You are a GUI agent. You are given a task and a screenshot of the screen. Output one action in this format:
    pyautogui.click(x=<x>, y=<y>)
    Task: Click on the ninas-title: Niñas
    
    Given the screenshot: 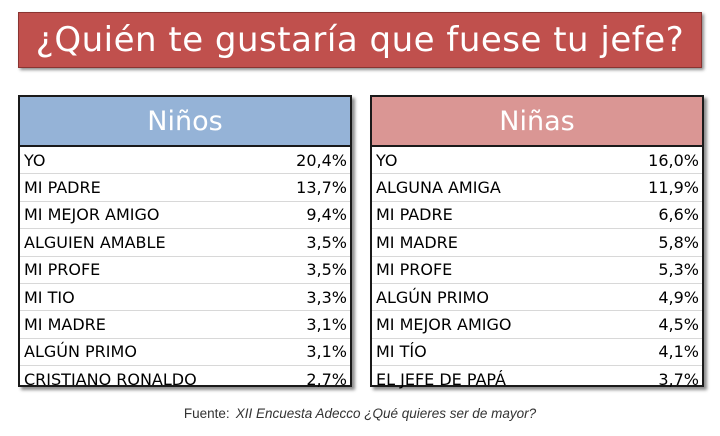 What is the action you would take?
    pyautogui.click(x=537, y=121)
    